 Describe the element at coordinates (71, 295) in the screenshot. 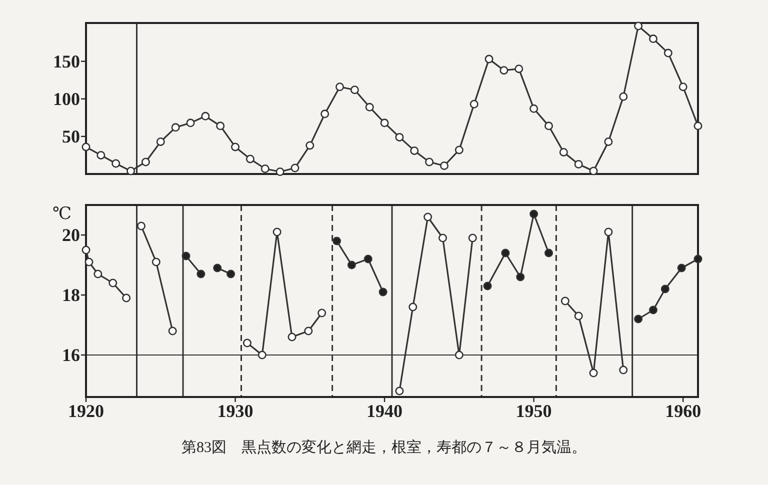

I see `y-tick-label: 18` at that location.